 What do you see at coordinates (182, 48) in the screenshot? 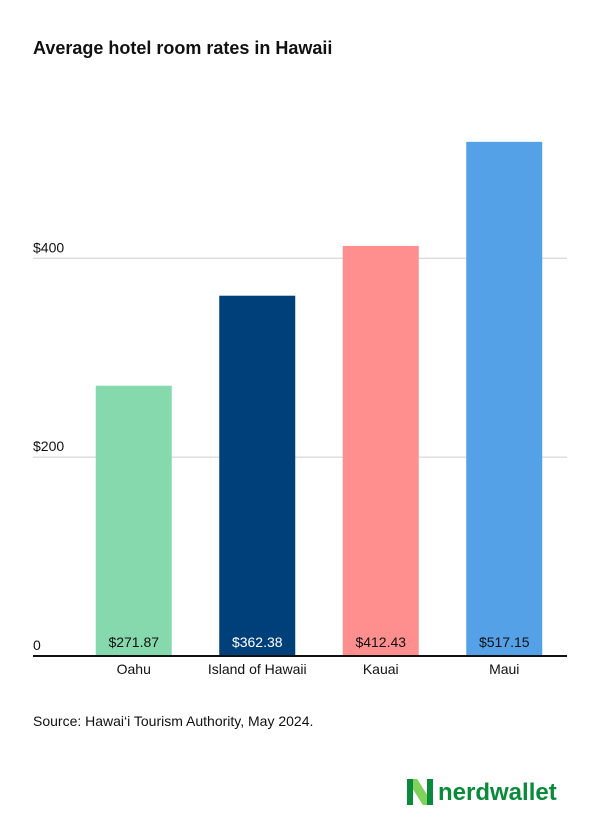
I see `chart-title: Average hotel room rates in Hawaii` at bounding box center [182, 48].